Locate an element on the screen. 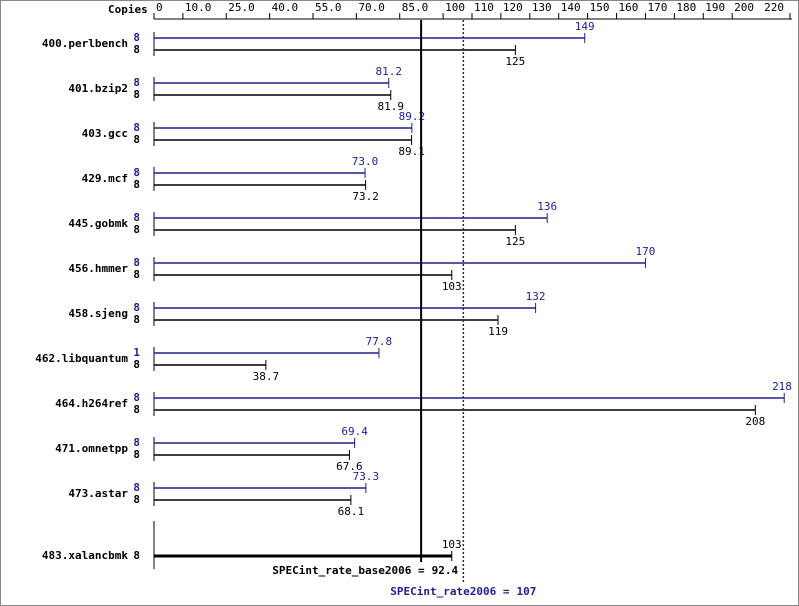  reference-name: SPECint_rate2006 = is located at coordinates (450, 591).